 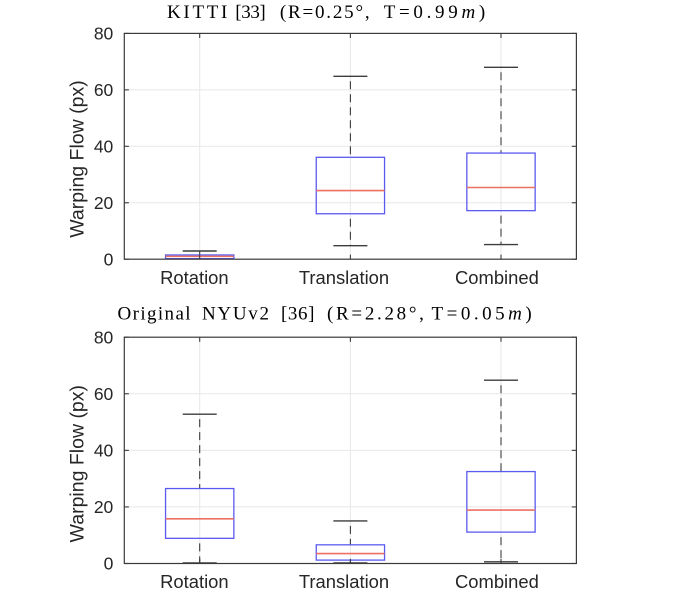 What do you see at coordinates (484, 313) in the screenshot?
I see `svg-text: T=0.05m)` at bounding box center [484, 313].